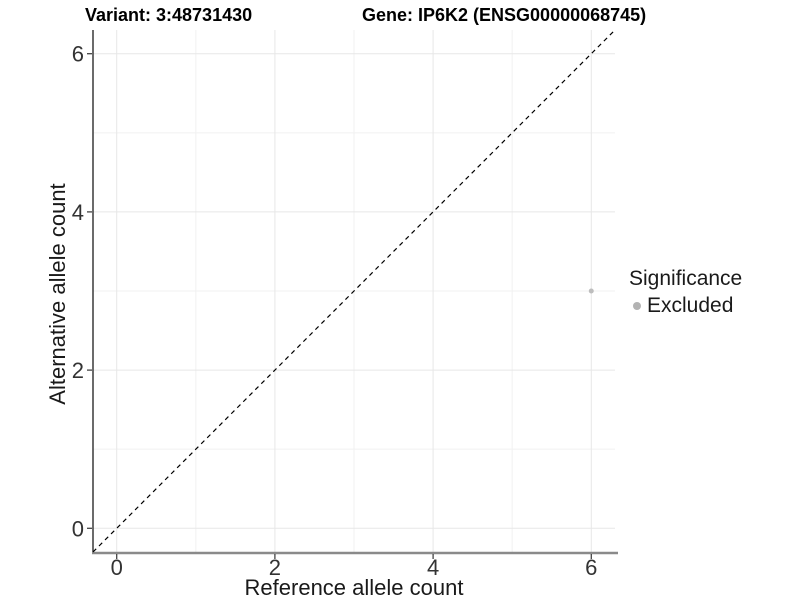  Describe the element at coordinates (275, 567) in the screenshot. I see `x-tick-label: 2` at that location.